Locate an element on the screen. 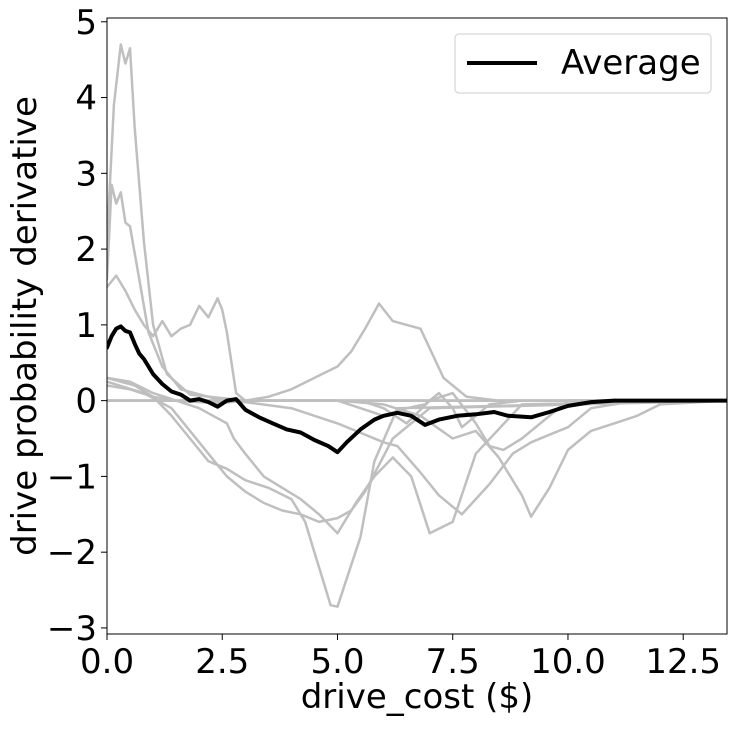  x-tick-label: 12.5 is located at coordinates (683, 662).